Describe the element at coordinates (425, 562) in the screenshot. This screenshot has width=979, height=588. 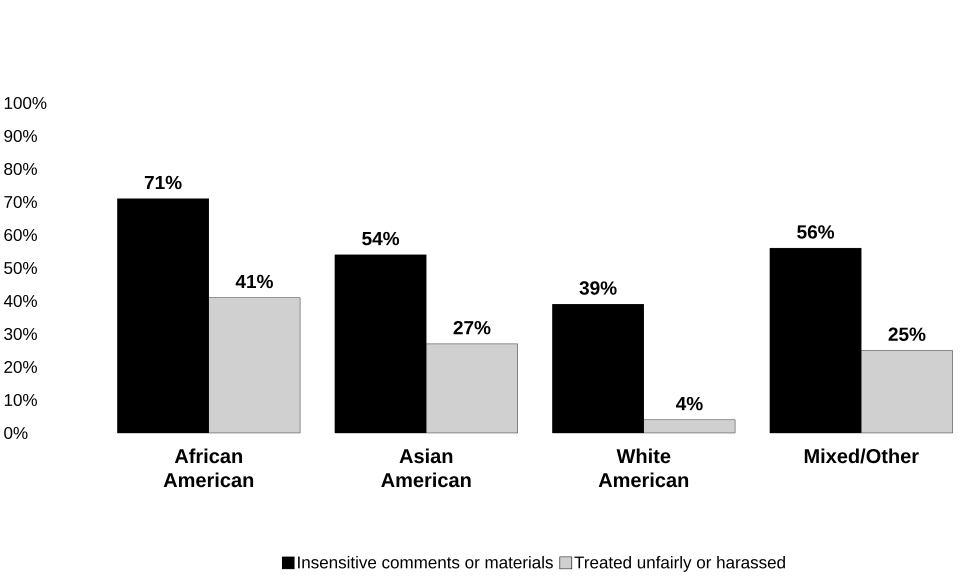
I see `legend-label: Insensitive comments or materials` at that location.